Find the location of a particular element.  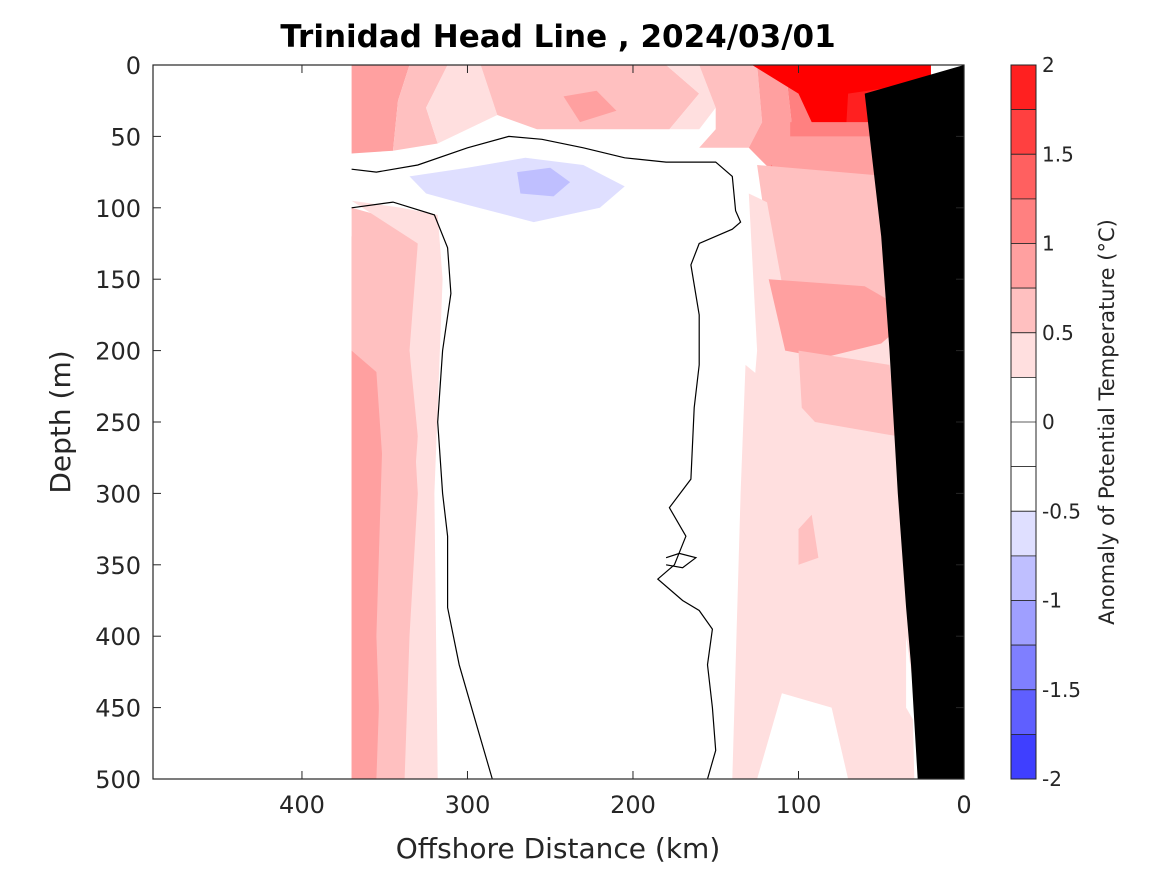

y-tick-label-8: 400 is located at coordinates (118, 637).